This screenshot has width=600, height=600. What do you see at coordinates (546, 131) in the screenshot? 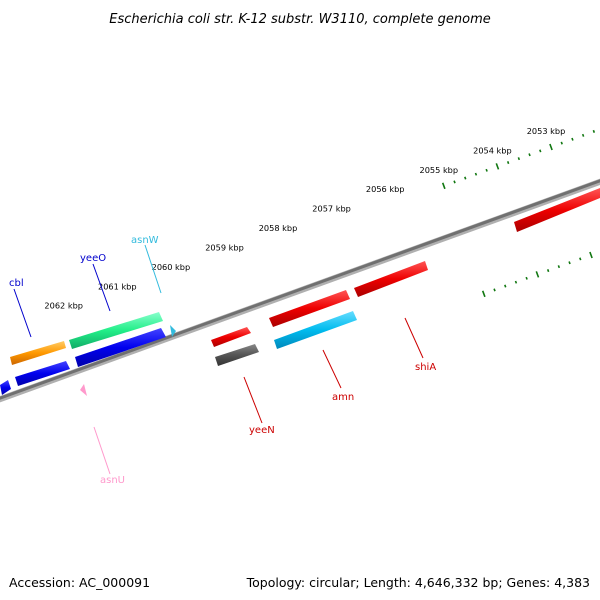
I see `tick-label: 2053 kbp` at bounding box center [546, 131].